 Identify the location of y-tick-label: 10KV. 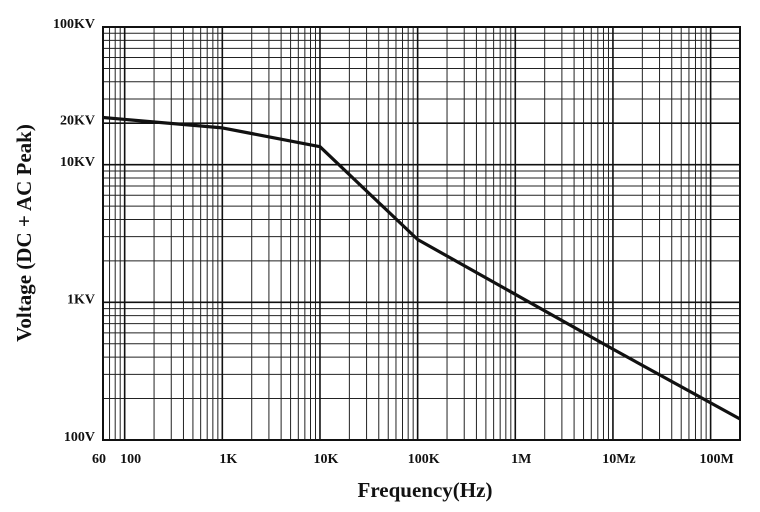
(77, 162).